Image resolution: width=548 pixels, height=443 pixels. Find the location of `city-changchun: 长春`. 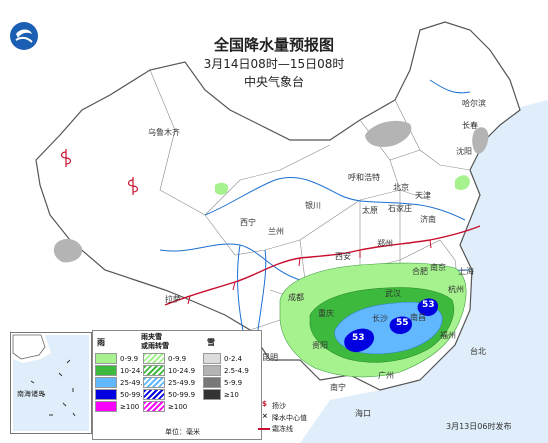

city-changchun: 长春 is located at coordinates (470, 125).